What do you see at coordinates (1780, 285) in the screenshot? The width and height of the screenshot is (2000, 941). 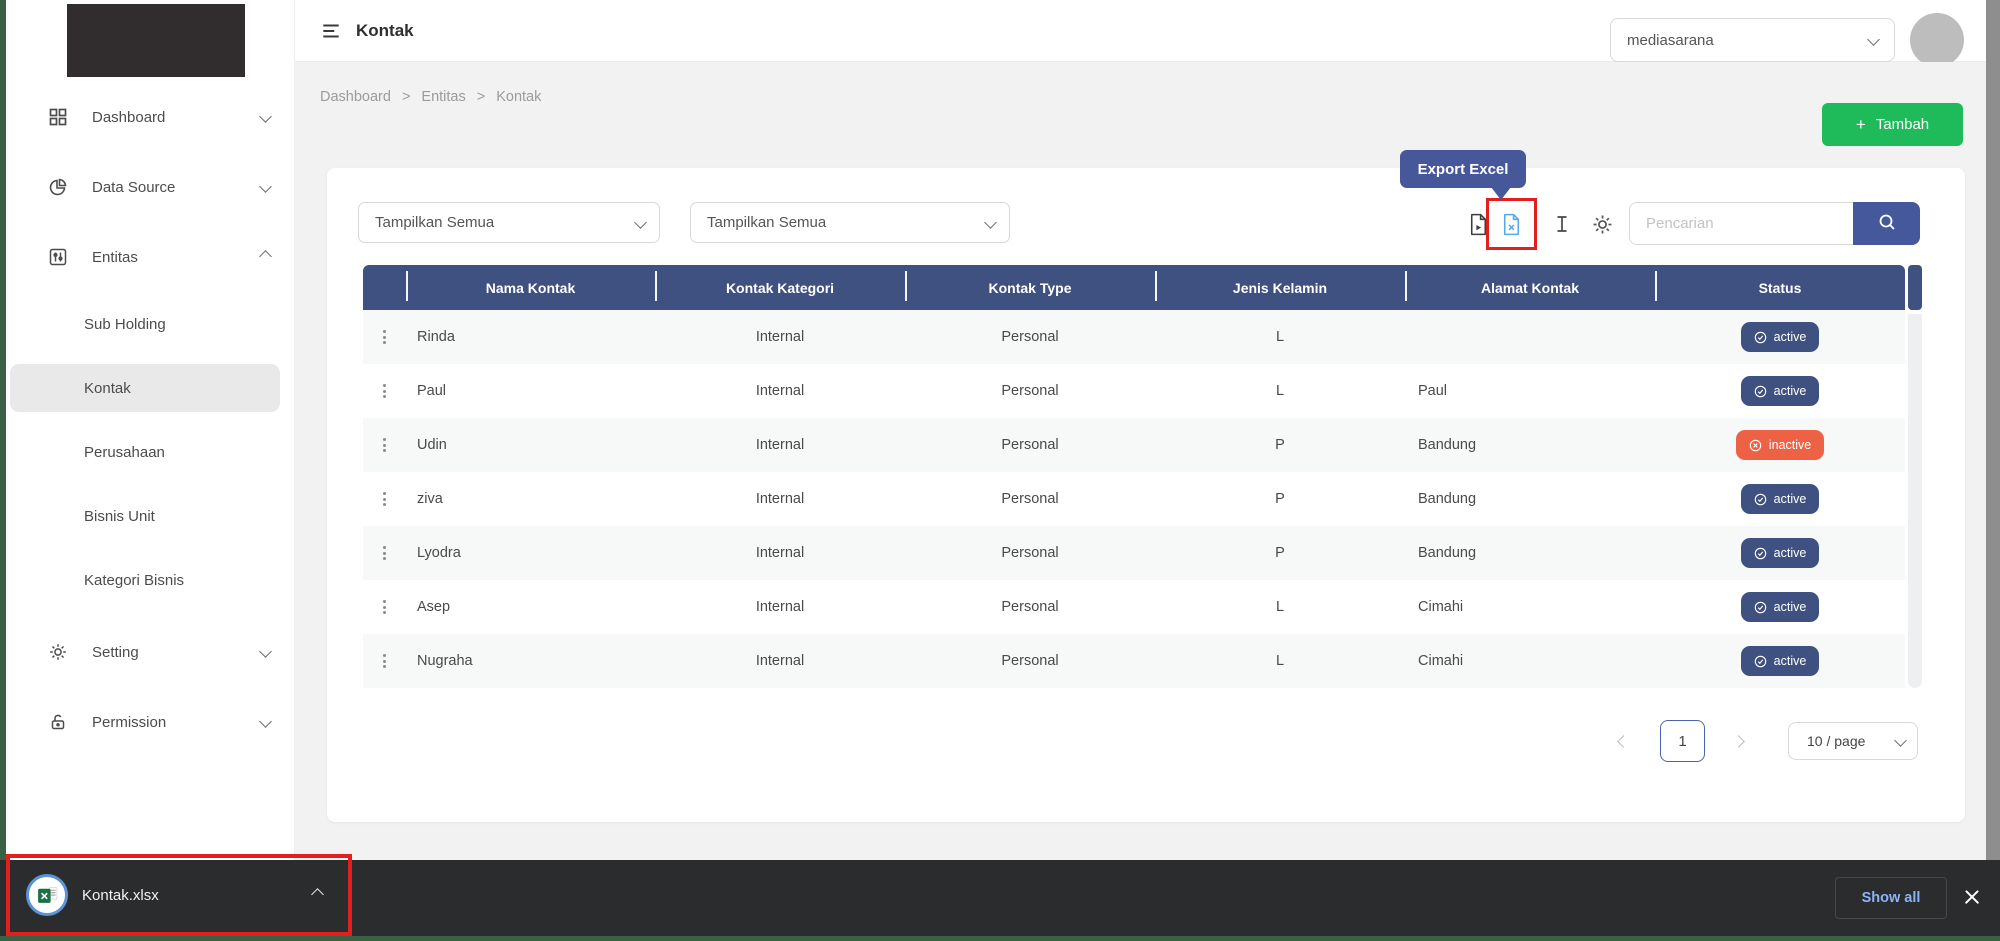 I see `column-header: Status` at bounding box center [1780, 285].